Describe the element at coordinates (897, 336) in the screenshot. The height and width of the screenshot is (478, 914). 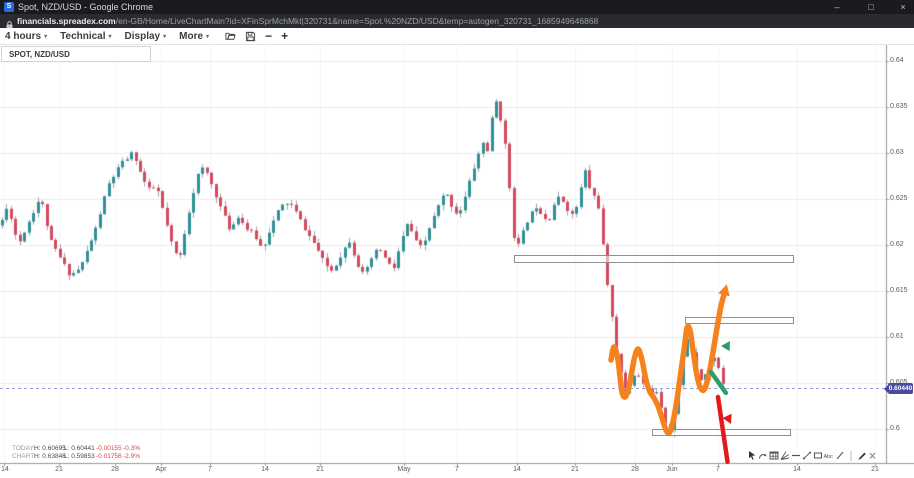
I see `y-axis-label: 0.61` at that location.